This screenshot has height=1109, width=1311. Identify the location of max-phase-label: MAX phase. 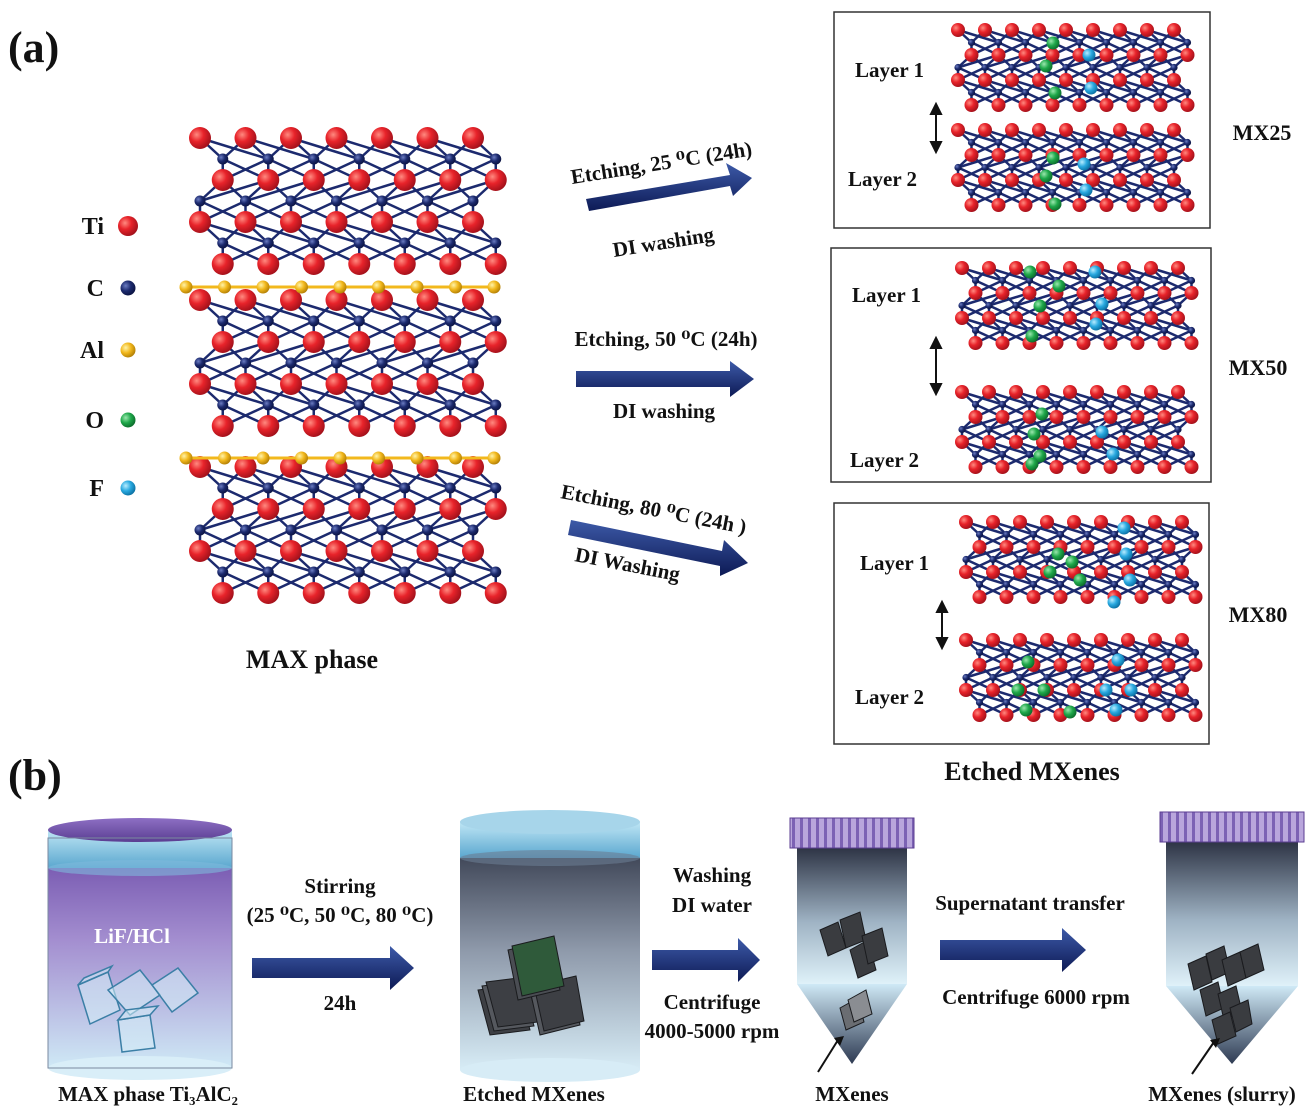
(312, 659).